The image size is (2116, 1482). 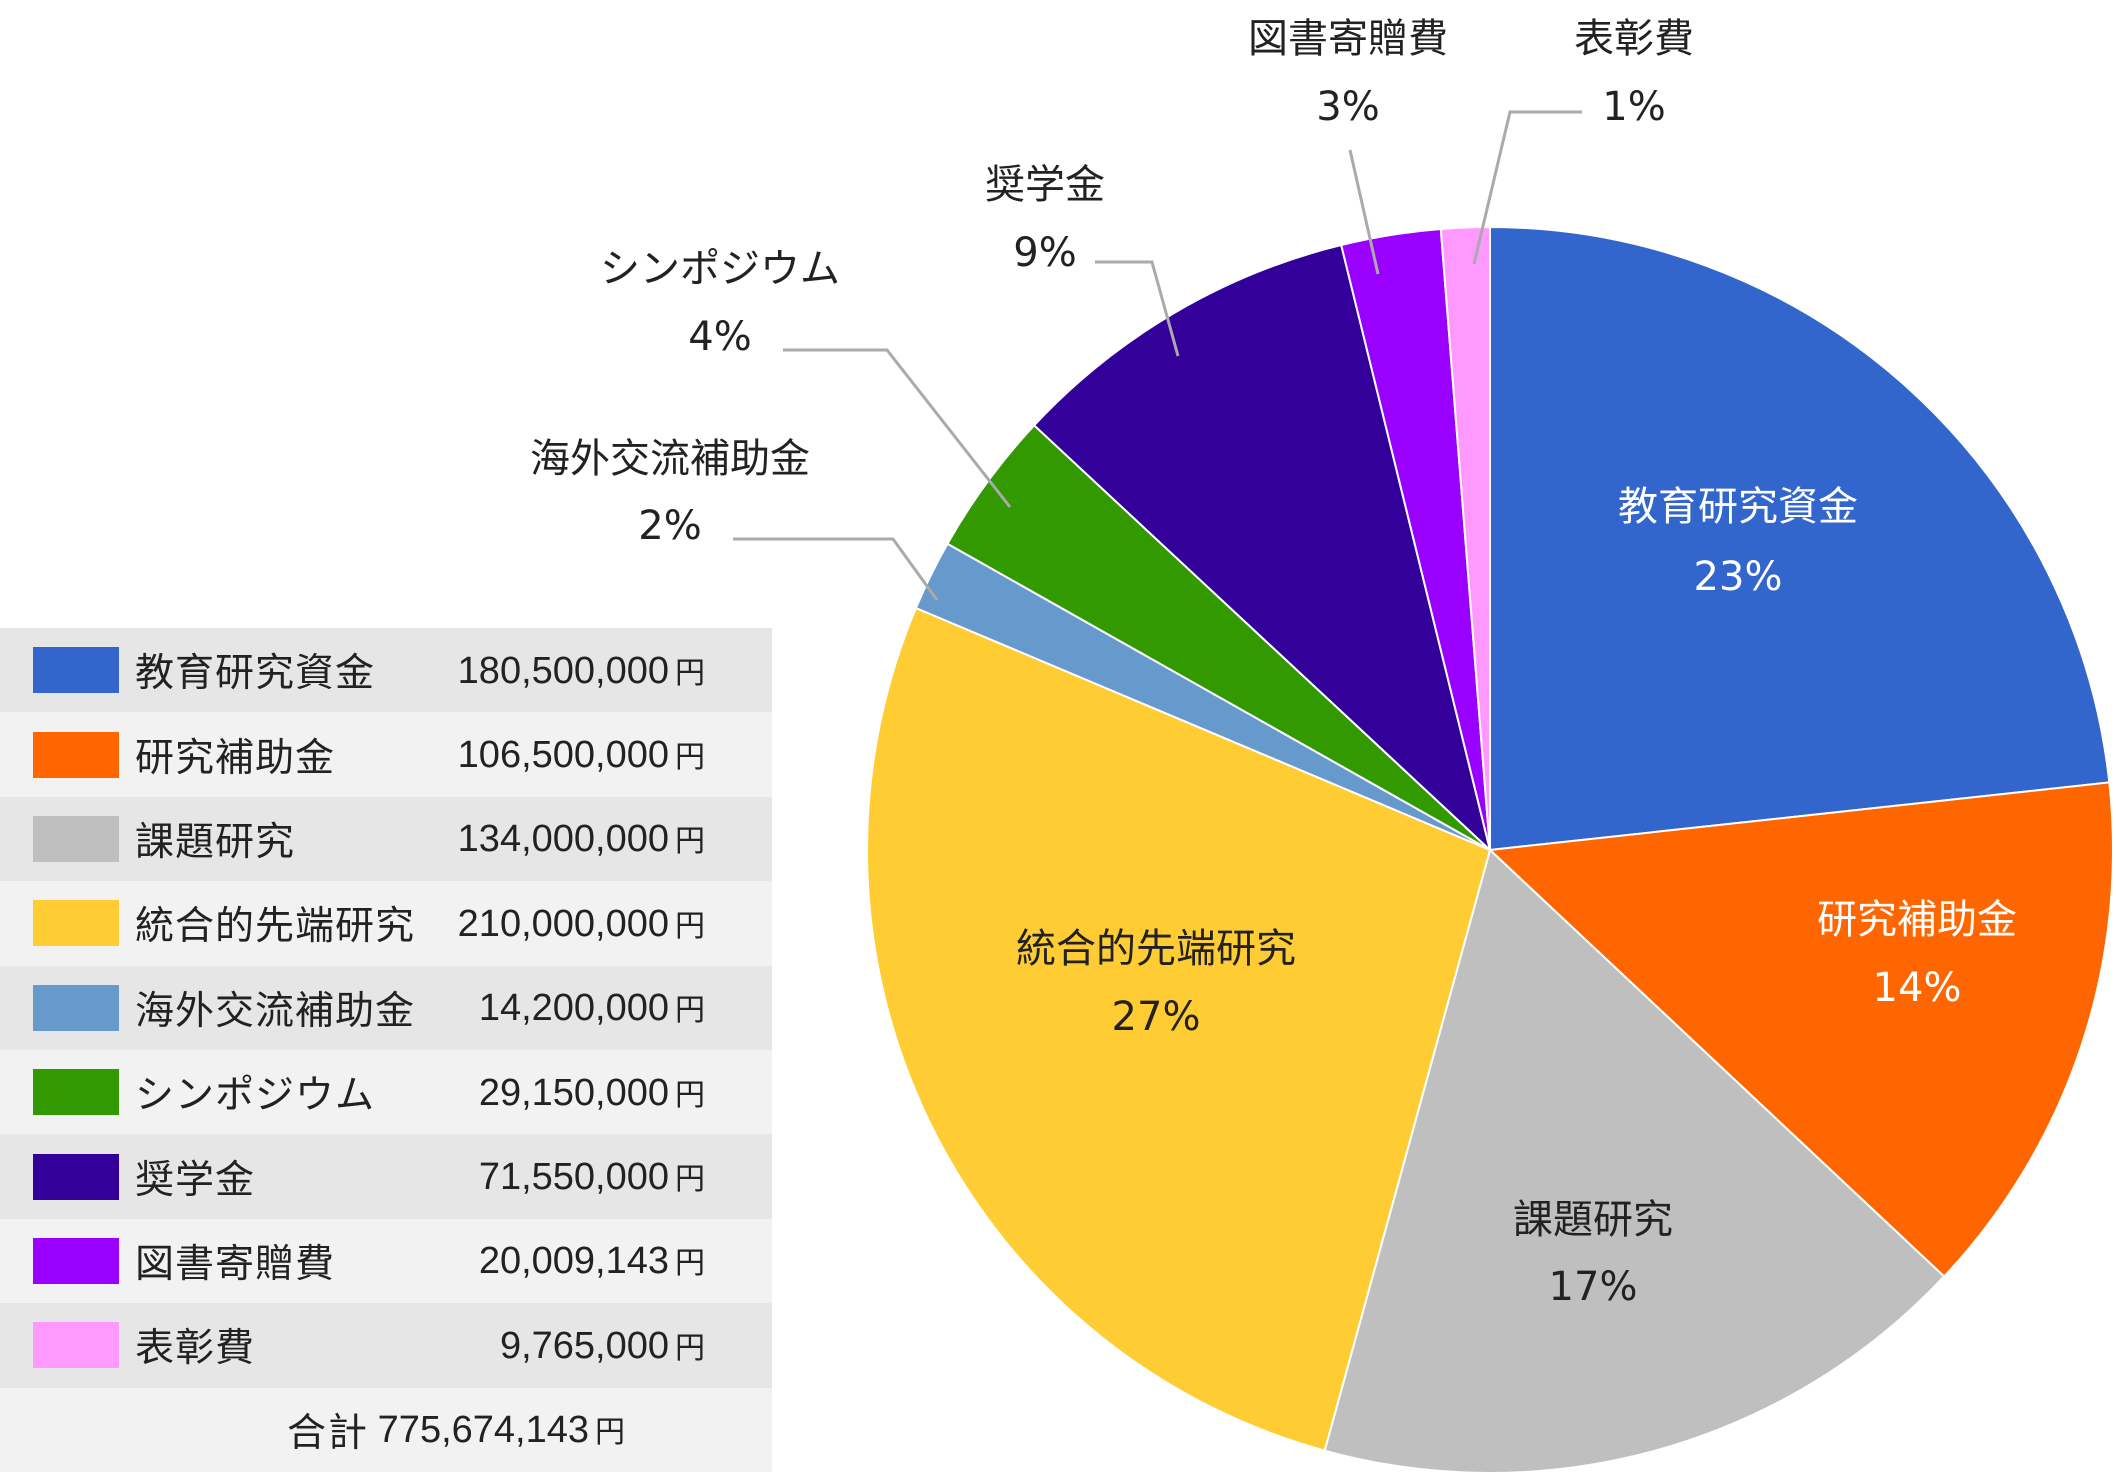 What do you see at coordinates (255, 674) in the screenshot?
I see `legend-label: 教育研究資金` at bounding box center [255, 674].